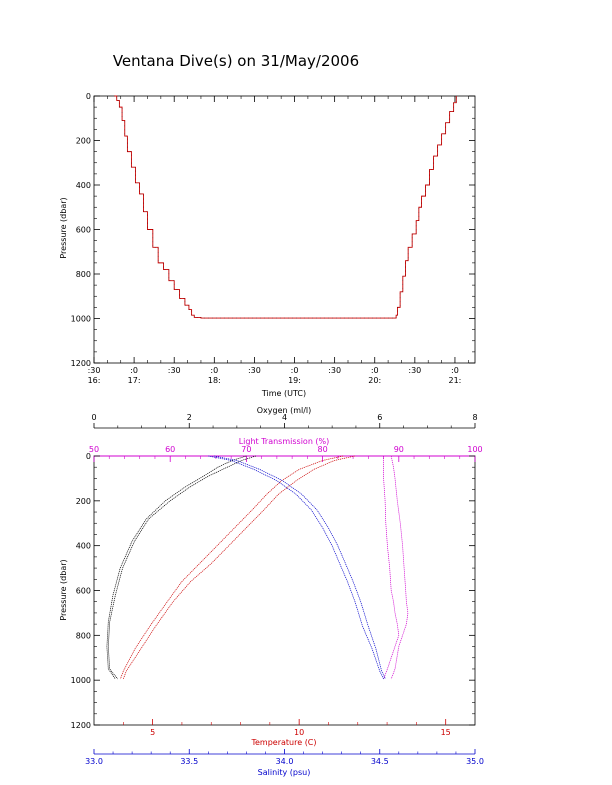 This screenshot has width=612, height=785. I want to click on top-x-tick-hour: 17:, so click(134, 380).